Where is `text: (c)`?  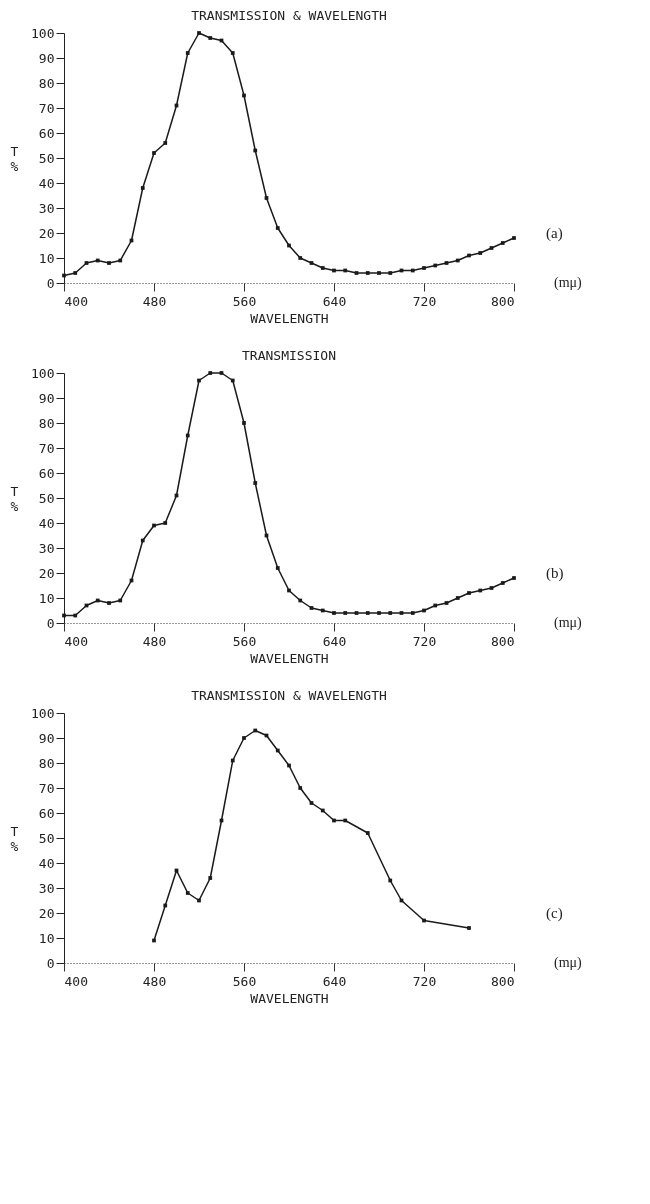
text: (c) is located at coordinates (554, 913).